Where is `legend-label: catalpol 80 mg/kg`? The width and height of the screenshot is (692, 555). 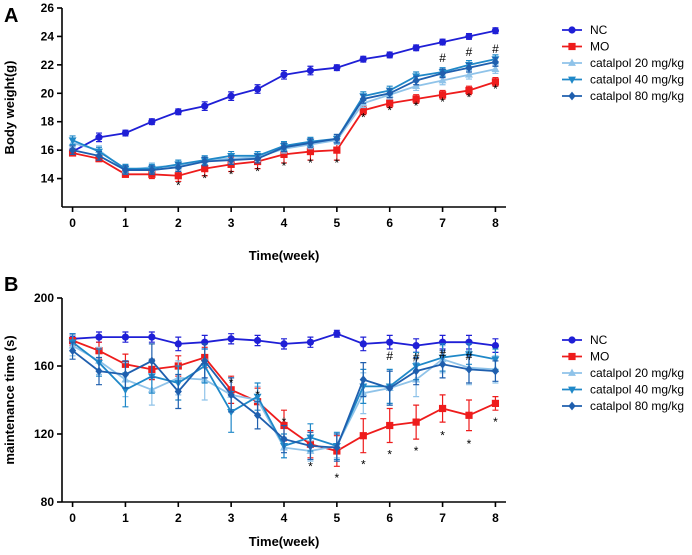
legend-label: catalpol 80 mg/kg is located at coordinates (637, 96).